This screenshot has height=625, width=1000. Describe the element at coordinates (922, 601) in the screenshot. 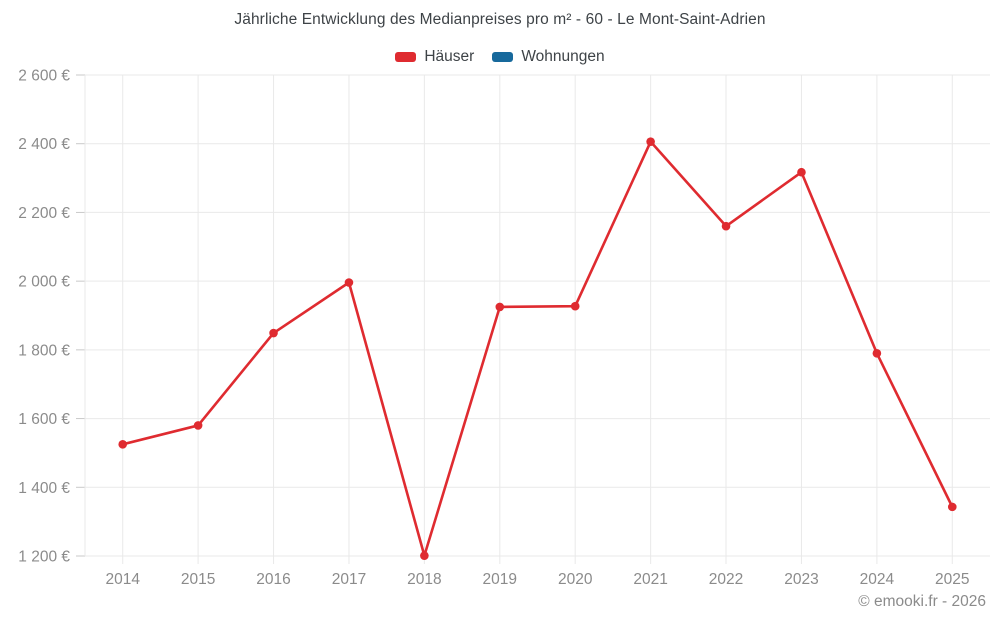

I see `copyright-credit: © emooki.fr - 2026` at that location.